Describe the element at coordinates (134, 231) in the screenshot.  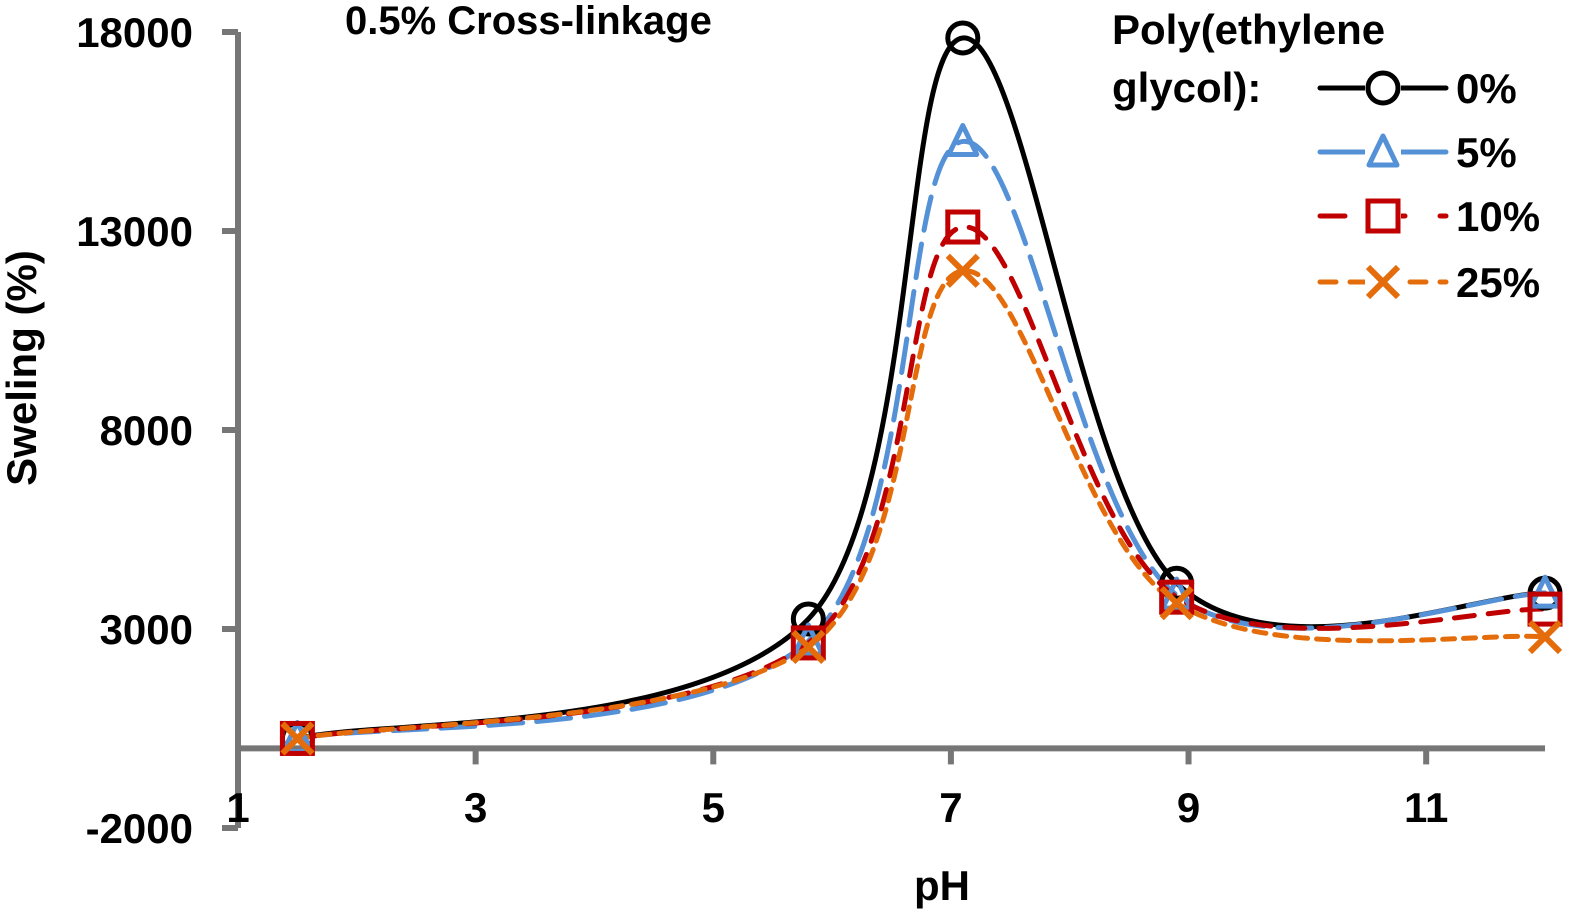
I see `y-tick-label: 13000` at that location.